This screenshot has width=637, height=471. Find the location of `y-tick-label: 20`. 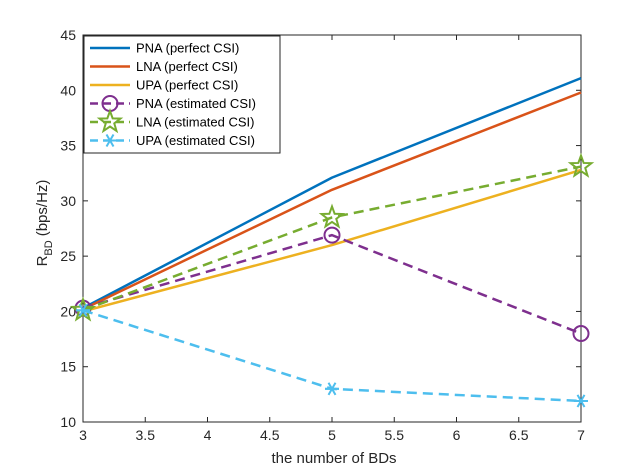

y-tick-label: 20 is located at coordinates (68, 311).